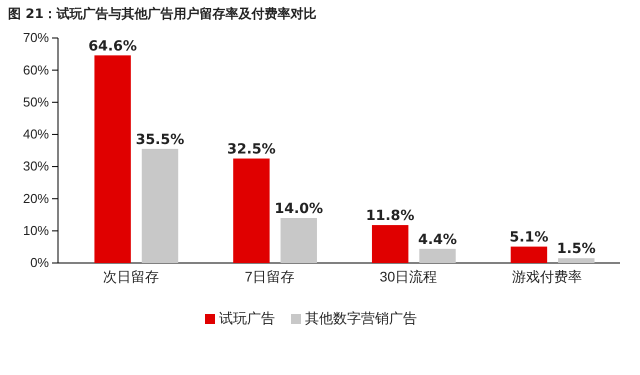  What do you see at coordinates (36, 134) in the screenshot?
I see `y-tick-label: 40%` at bounding box center [36, 134].